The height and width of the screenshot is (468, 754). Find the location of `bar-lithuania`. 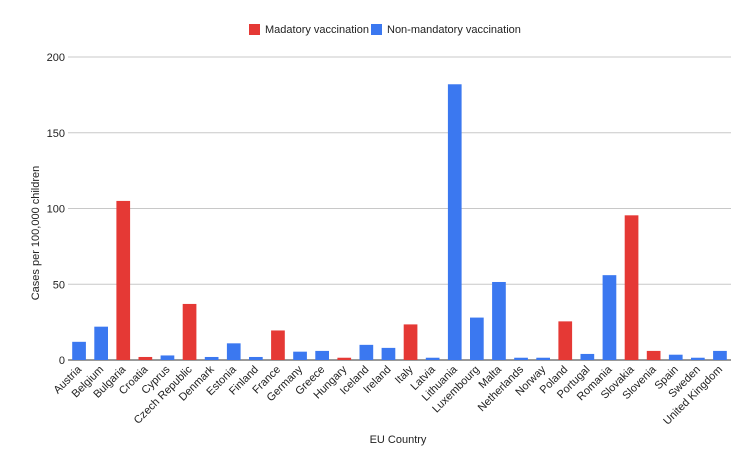

bar-lithuania is located at coordinates (454, 222).